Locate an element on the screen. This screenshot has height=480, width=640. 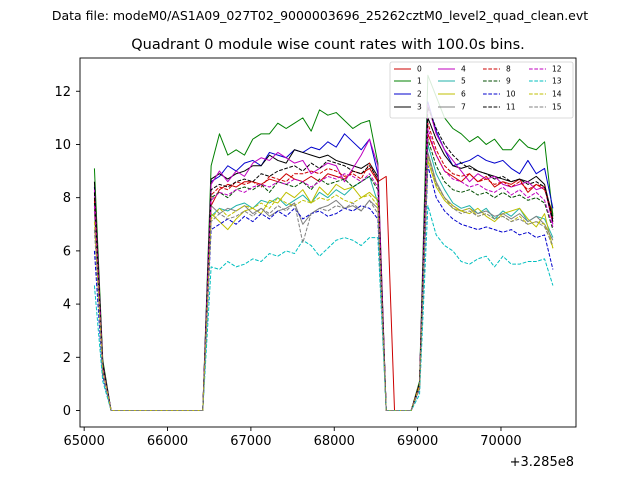
legend-label-3: 3 is located at coordinates (419, 107).